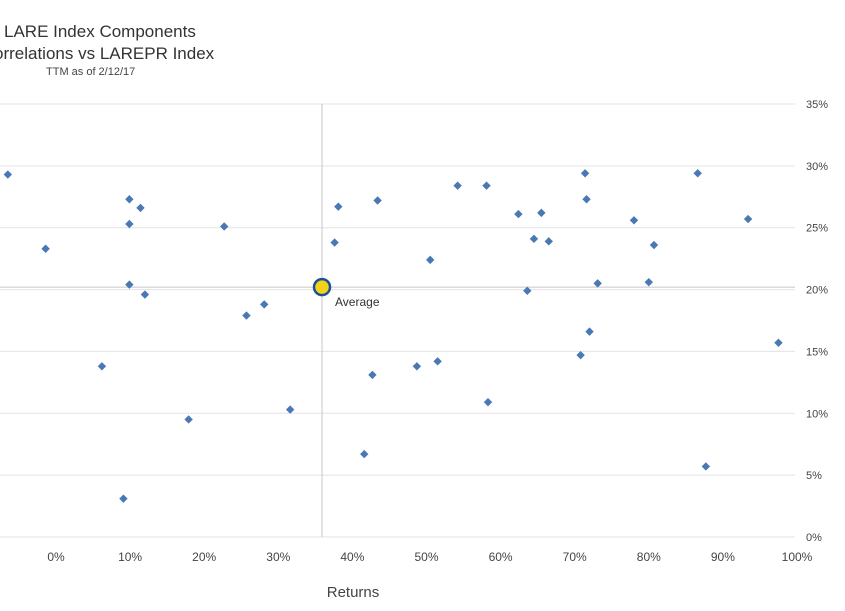 The width and height of the screenshot is (845, 611). What do you see at coordinates (649, 557) in the screenshot?
I see `x-tick-label: 80%` at bounding box center [649, 557].